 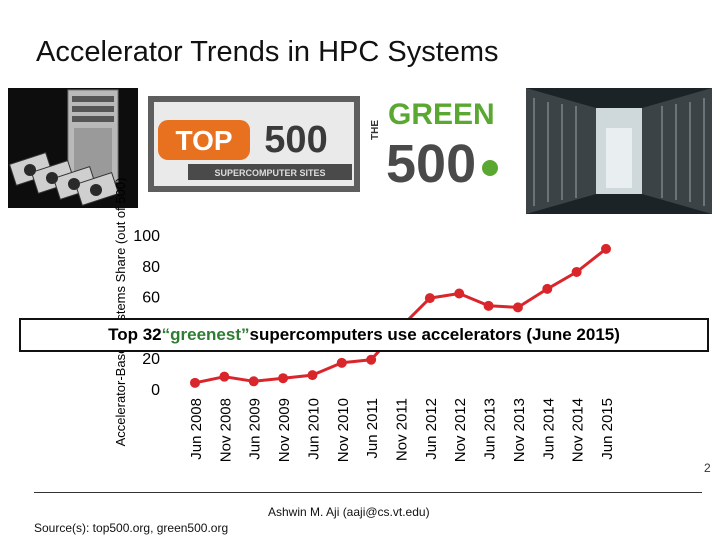 What do you see at coordinates (619, 151) in the screenshot?
I see `datacenter-image` at bounding box center [619, 151].